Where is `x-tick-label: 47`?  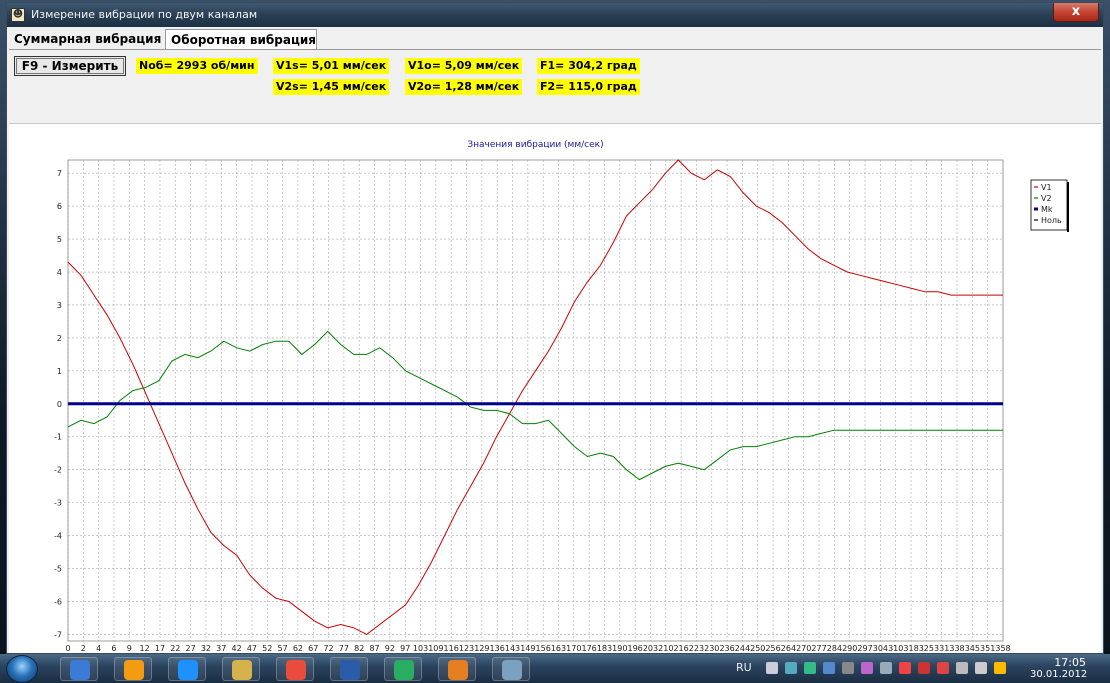 x-tick-label: 47 is located at coordinates (252, 648).